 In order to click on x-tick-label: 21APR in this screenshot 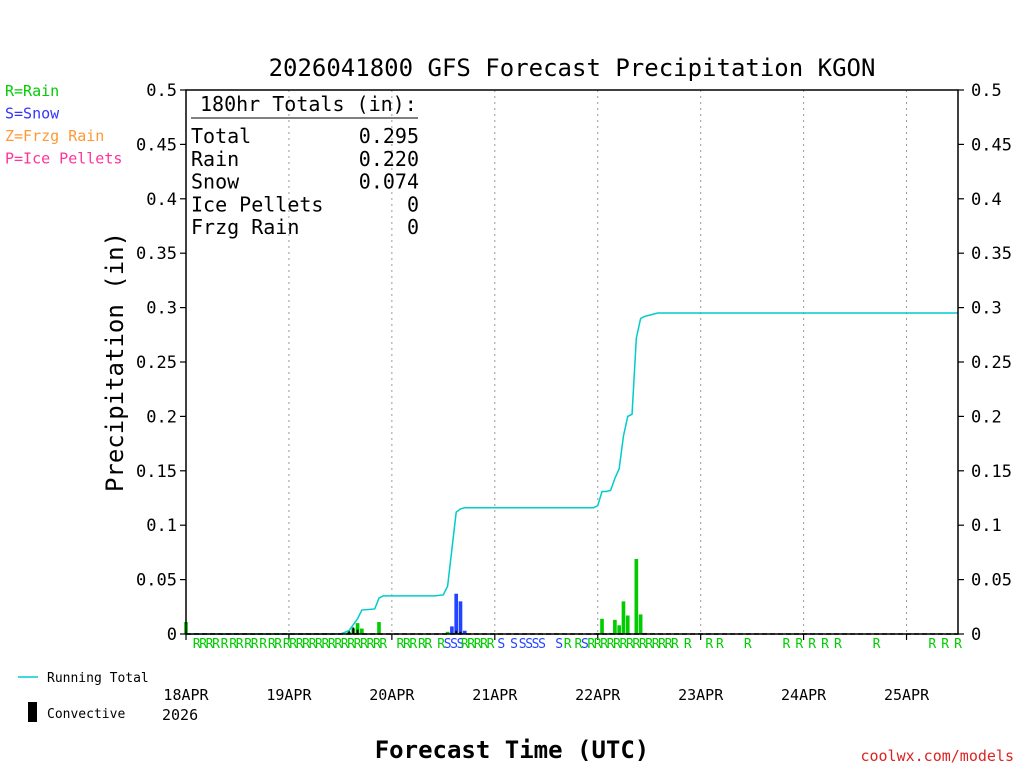, I will do `click(495, 695)`.